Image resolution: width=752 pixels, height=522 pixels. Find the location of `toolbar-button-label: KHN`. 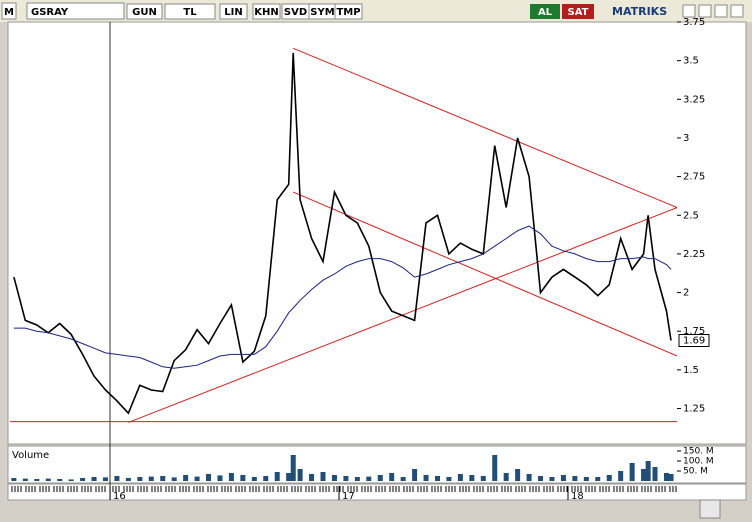

toolbar-button-label: KHN is located at coordinates (266, 12).